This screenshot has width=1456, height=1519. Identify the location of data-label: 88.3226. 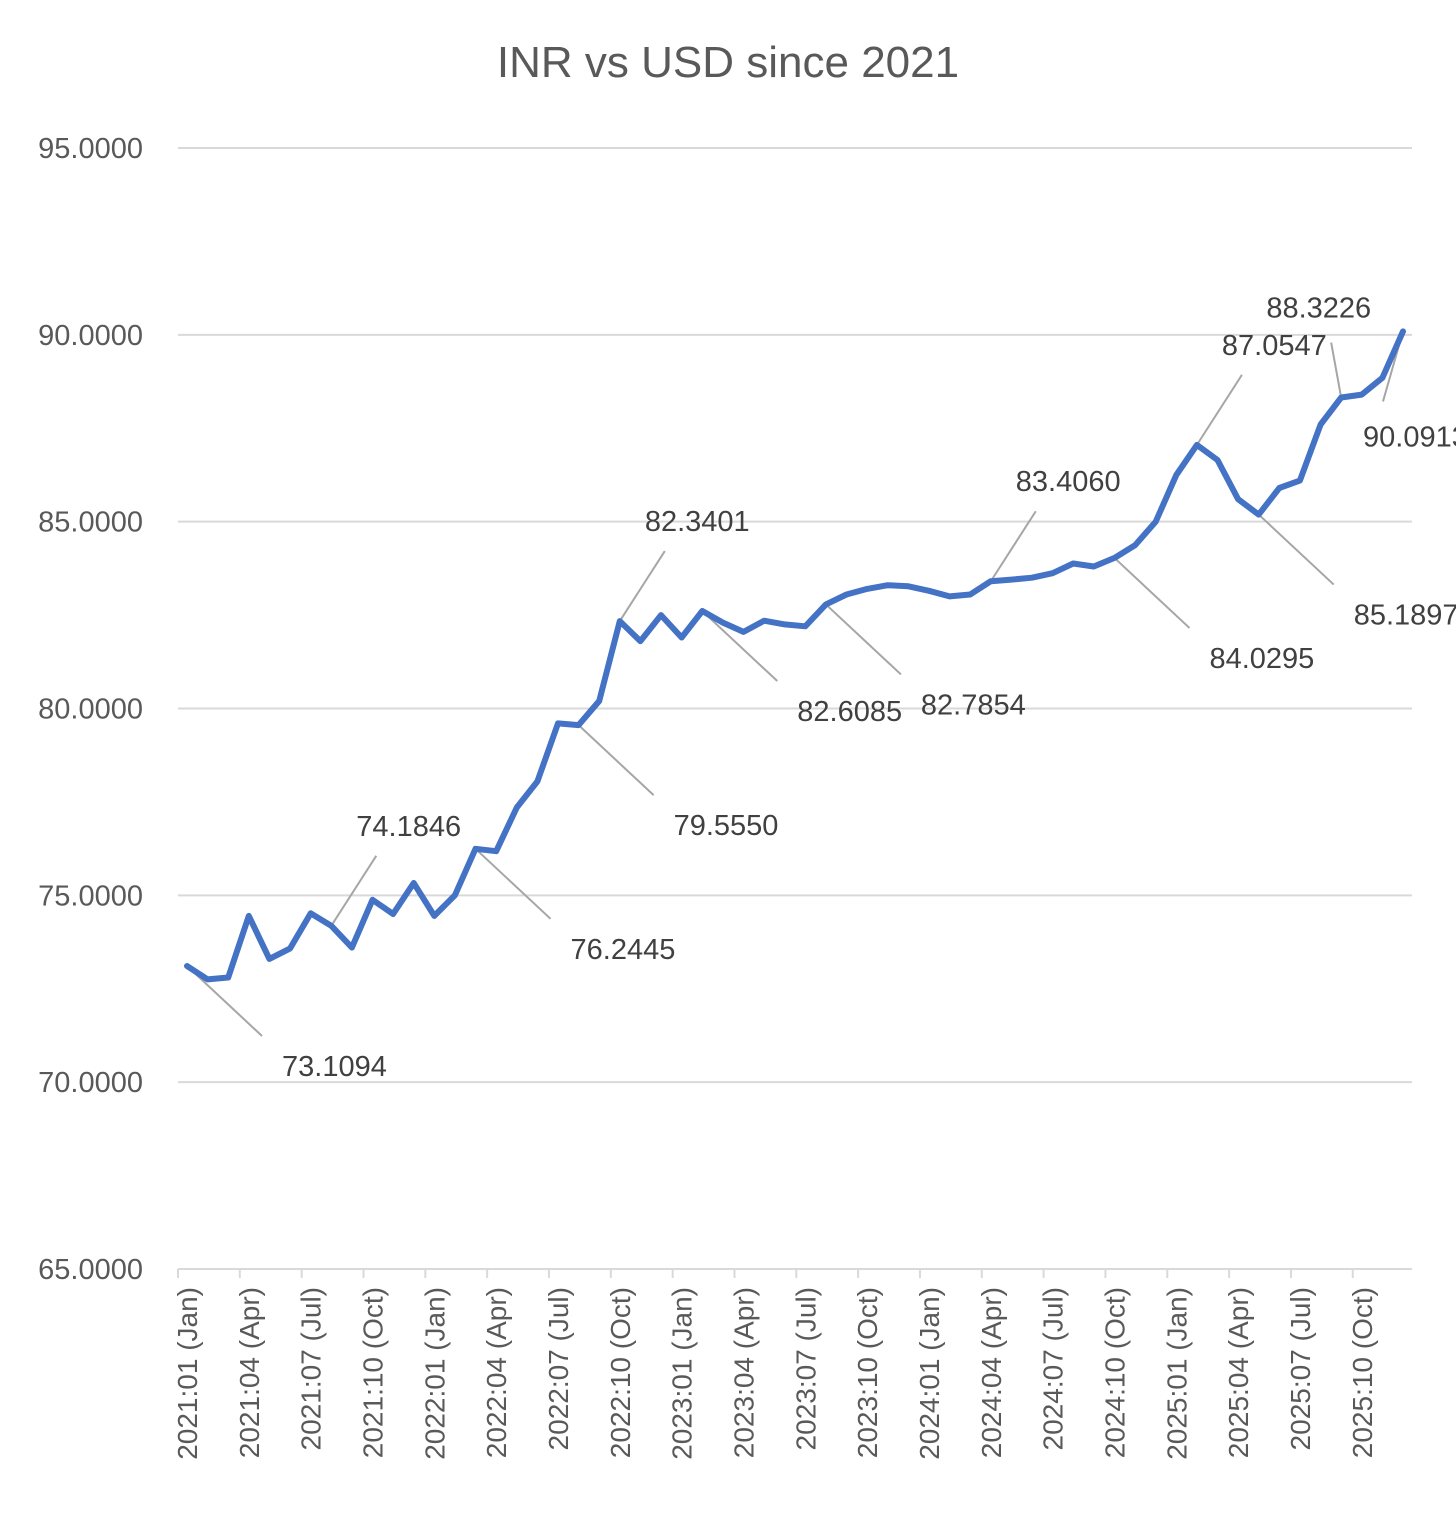
(1318, 309).